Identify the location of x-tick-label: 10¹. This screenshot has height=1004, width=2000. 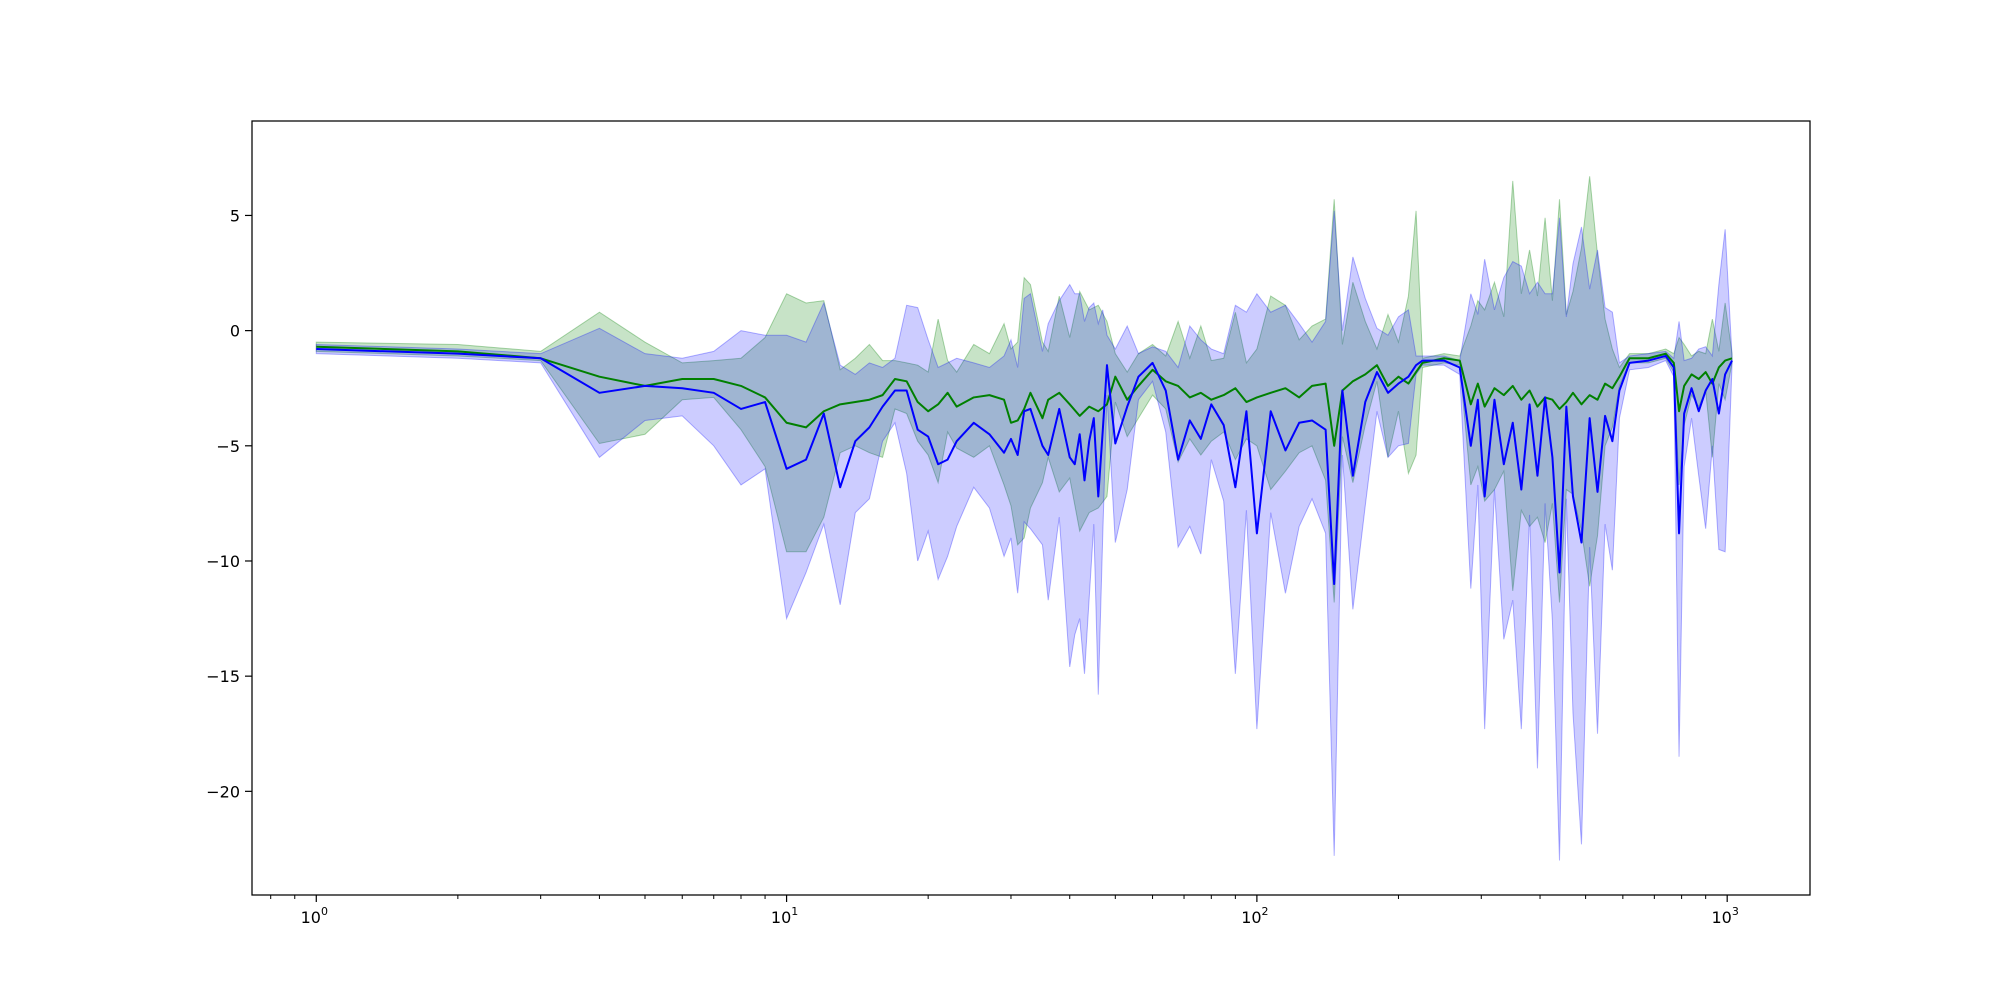
(784, 916).